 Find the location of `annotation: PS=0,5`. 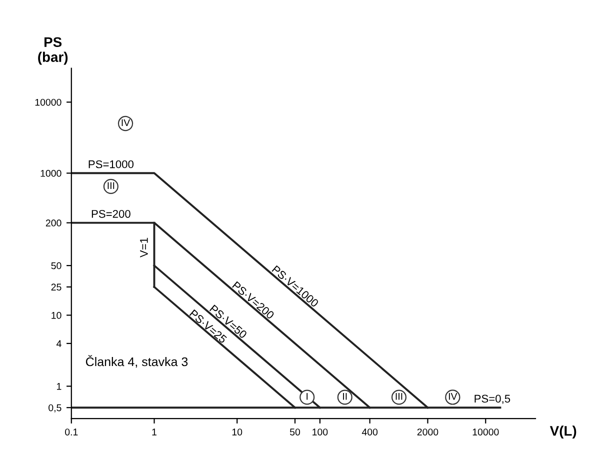

annotation: PS=0,5 is located at coordinates (492, 399).